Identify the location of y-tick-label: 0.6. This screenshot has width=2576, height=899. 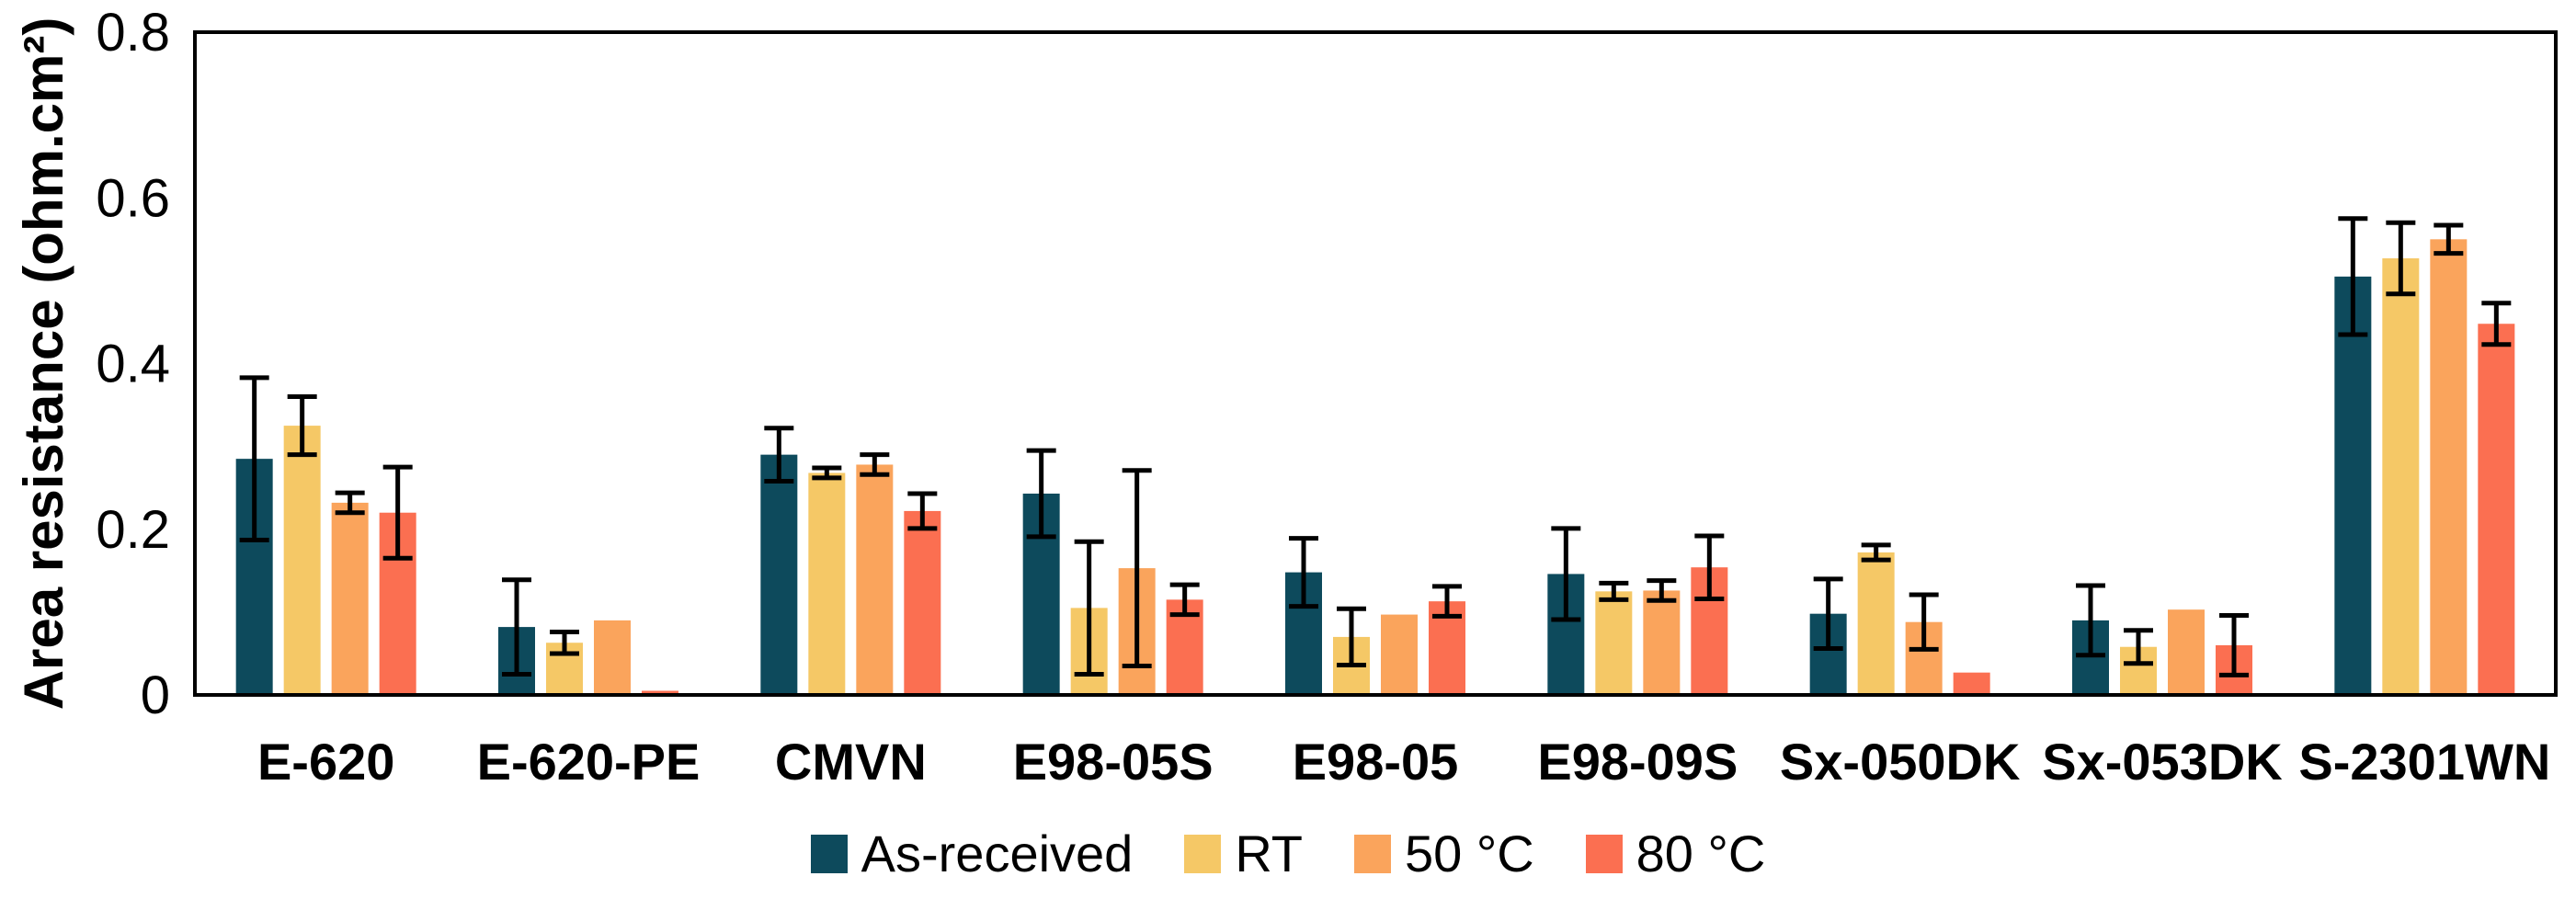
(133, 198).